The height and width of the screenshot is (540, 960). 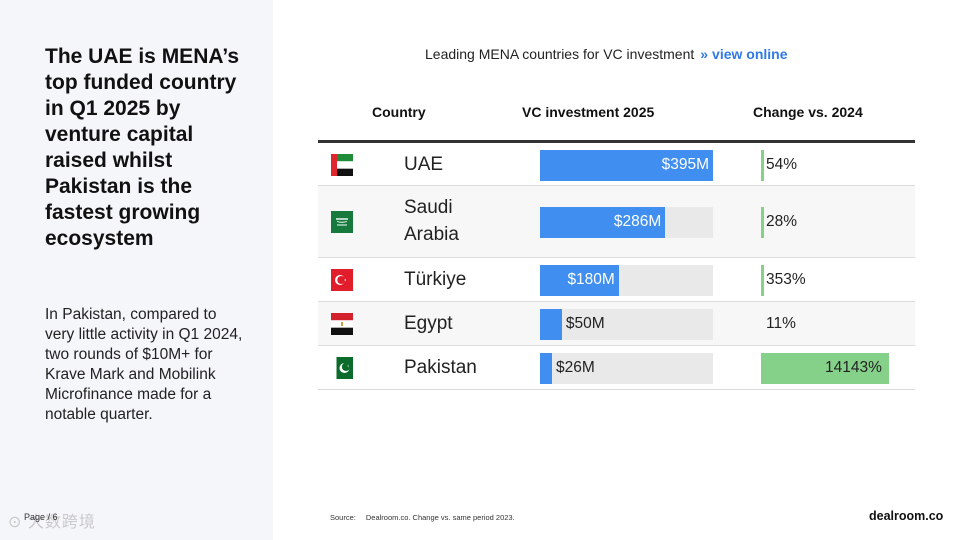 What do you see at coordinates (781, 323) in the screenshot?
I see `change-value-label: 11%` at bounding box center [781, 323].